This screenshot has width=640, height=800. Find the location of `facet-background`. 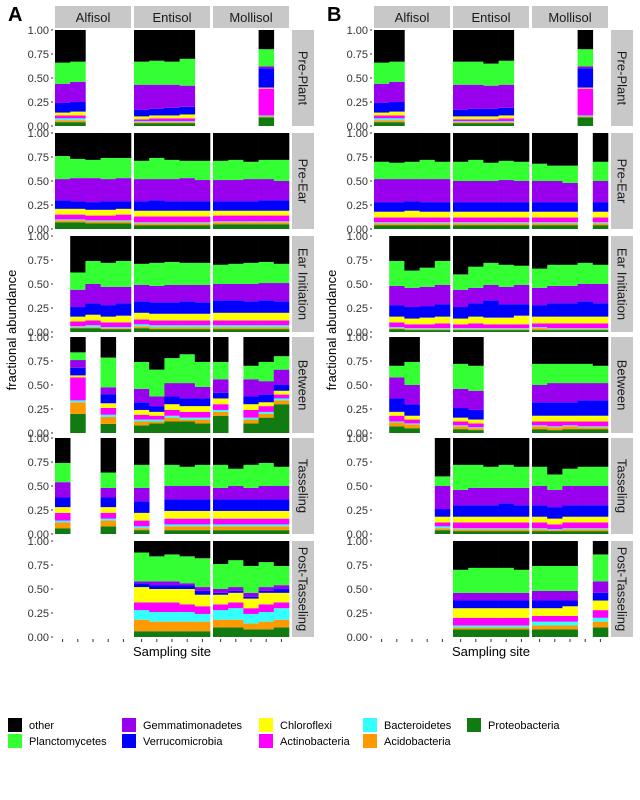

facet-background is located at coordinates (570, 78).